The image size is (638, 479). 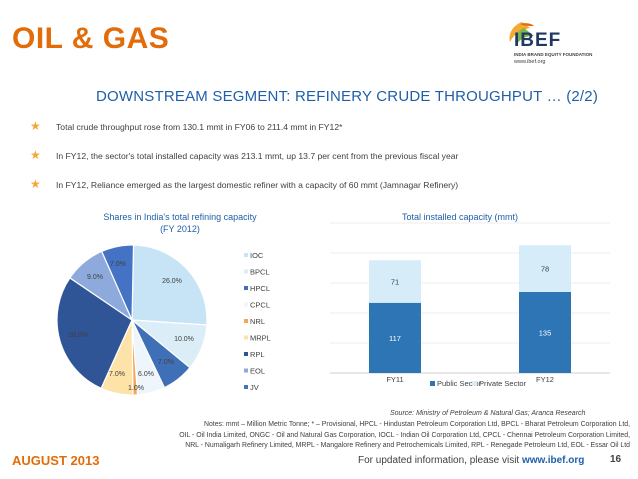 I want to click on pie-value-label: 9.0%, so click(x=95, y=277).